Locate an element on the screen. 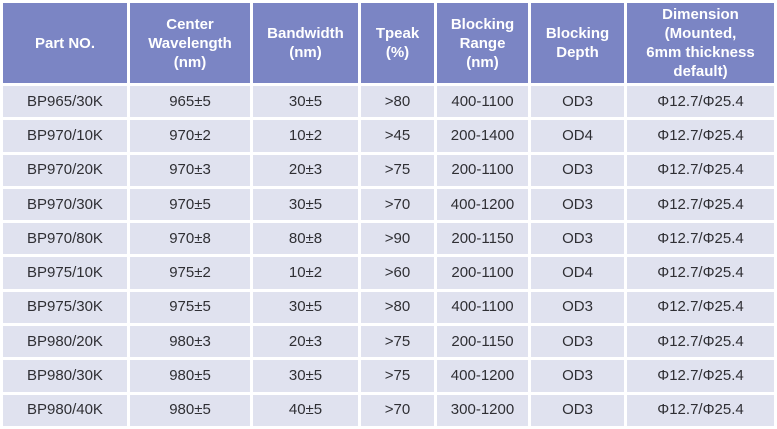 This screenshot has height=429, width=777. column-header-center-wavelength: Center Wavelength (nm) is located at coordinates (190, 43).